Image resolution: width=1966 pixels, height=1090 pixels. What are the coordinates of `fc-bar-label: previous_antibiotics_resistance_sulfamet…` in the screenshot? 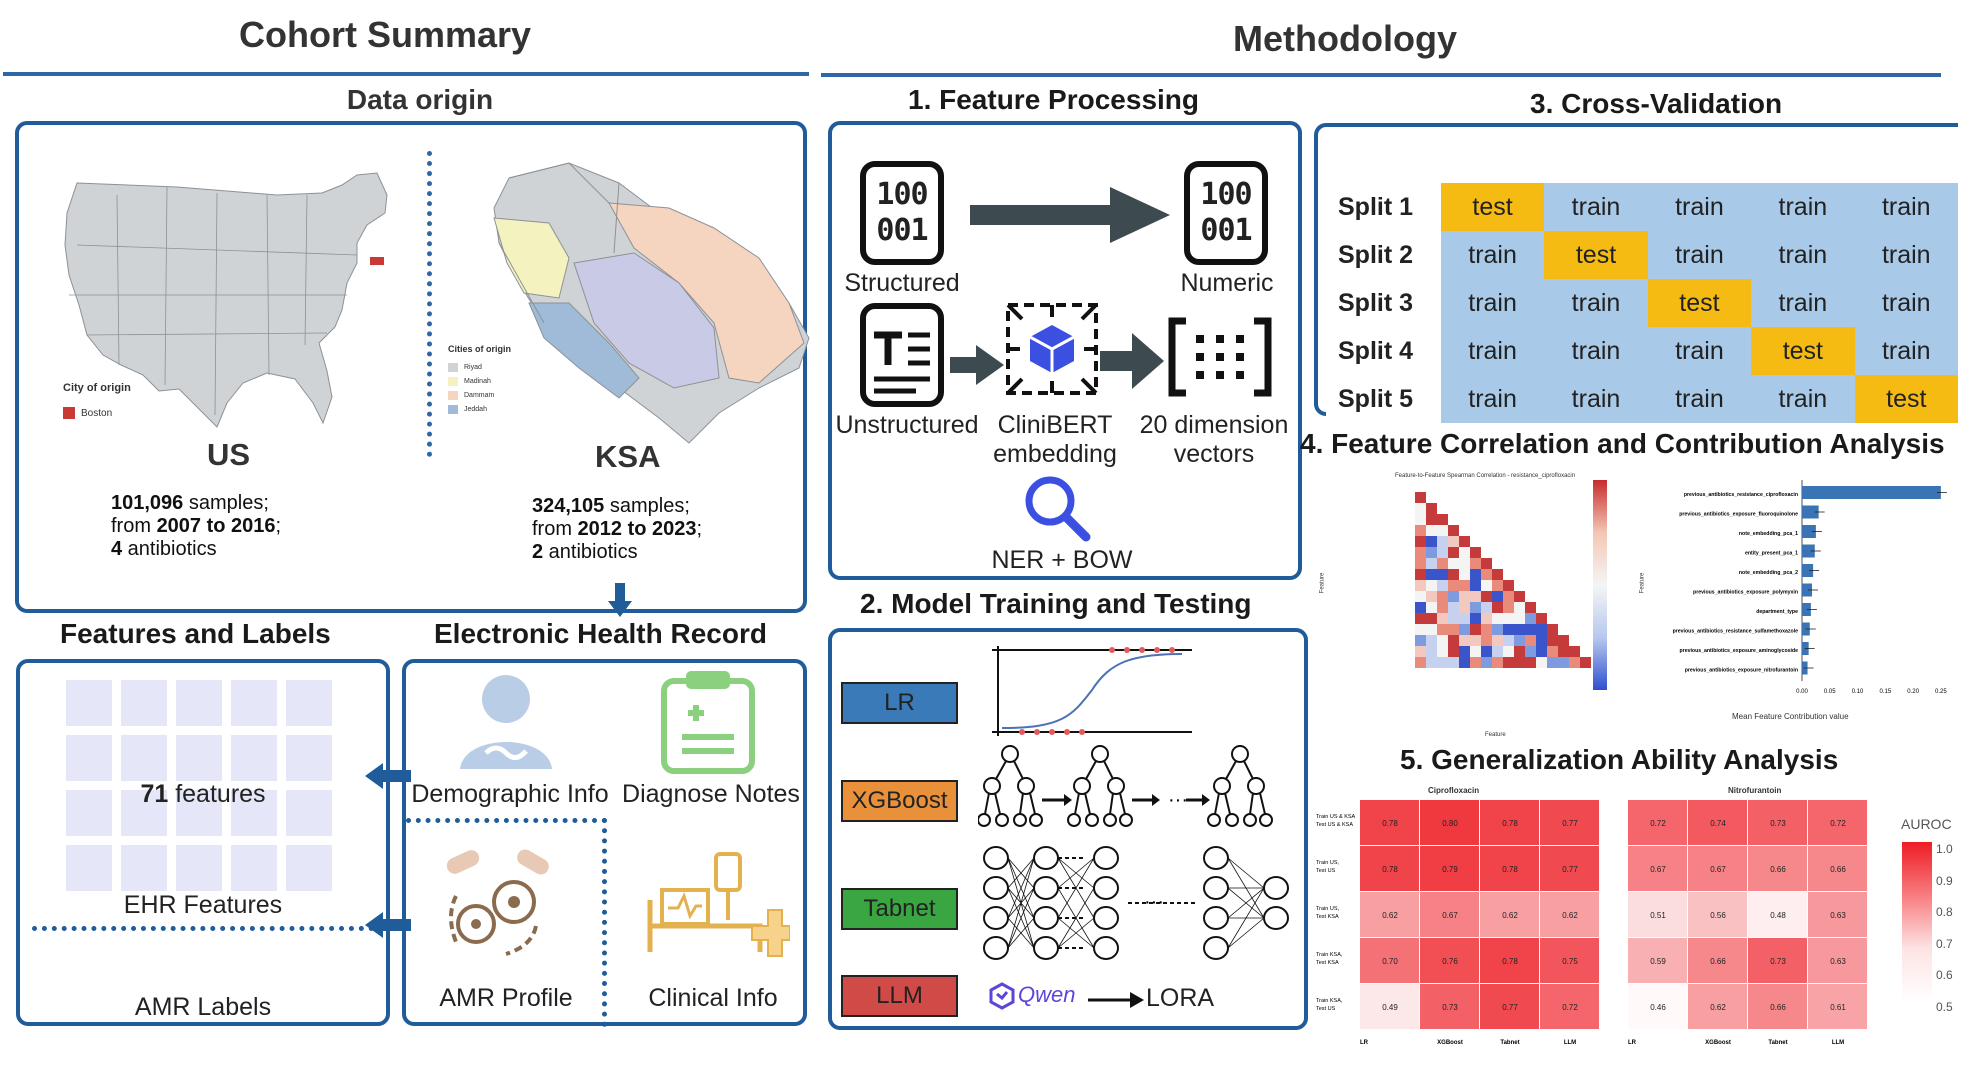 It's located at (1736, 632).